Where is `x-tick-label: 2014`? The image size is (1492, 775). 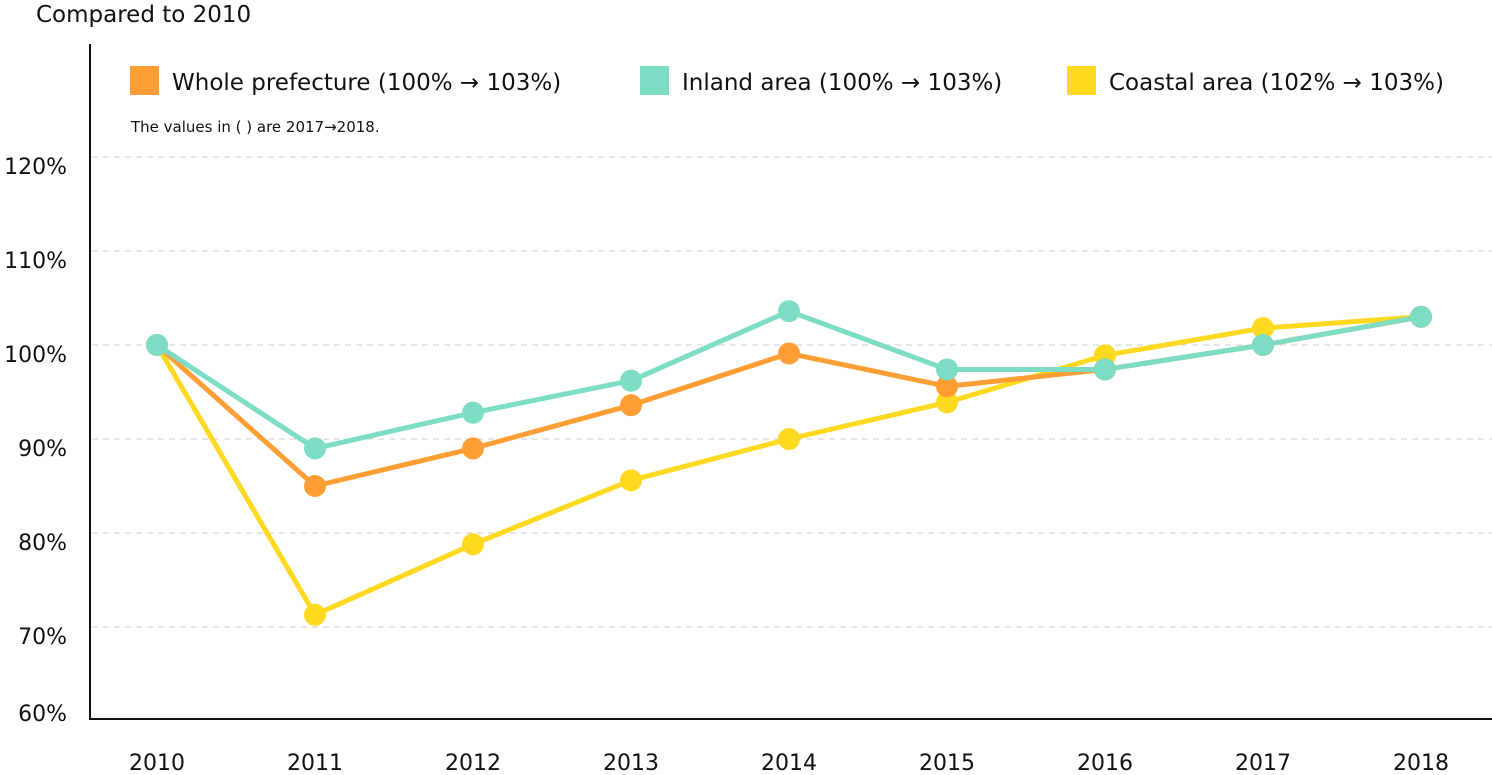 x-tick-label: 2014 is located at coordinates (789, 761).